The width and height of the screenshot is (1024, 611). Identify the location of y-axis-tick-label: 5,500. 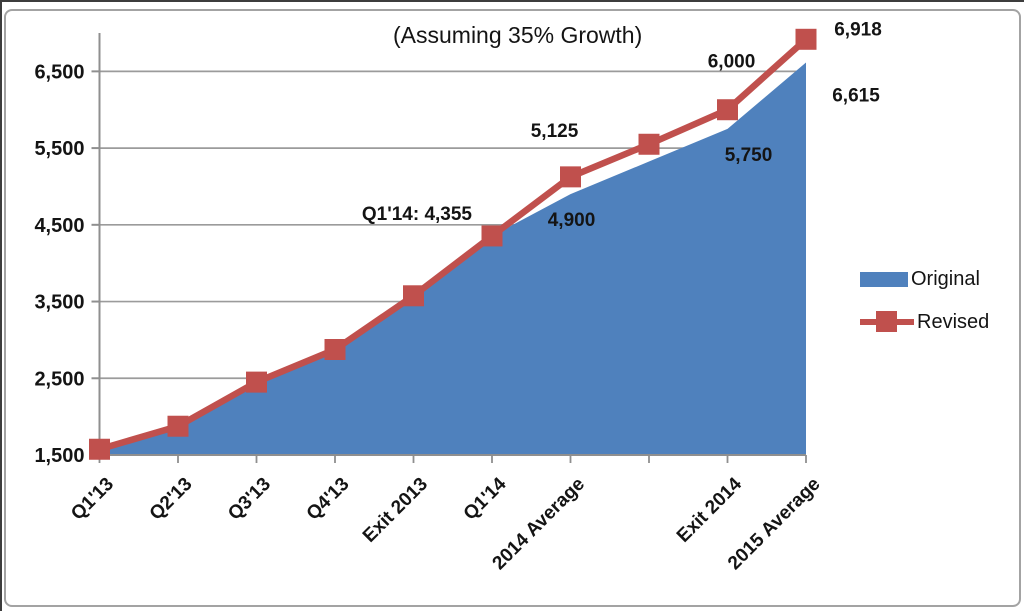
(59, 149).